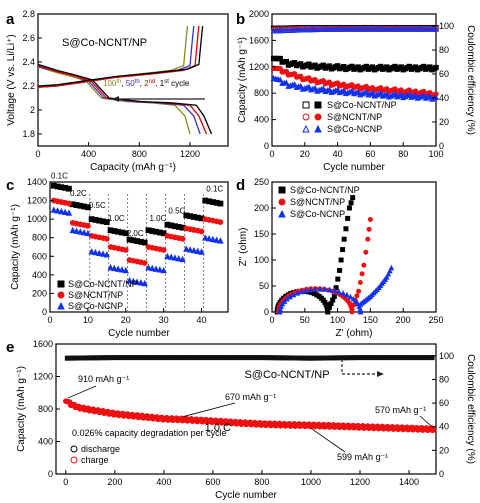  What do you see at coordinates (116, 218) in the screenshot?
I see `rate-label: 1.0C` at bounding box center [116, 218].